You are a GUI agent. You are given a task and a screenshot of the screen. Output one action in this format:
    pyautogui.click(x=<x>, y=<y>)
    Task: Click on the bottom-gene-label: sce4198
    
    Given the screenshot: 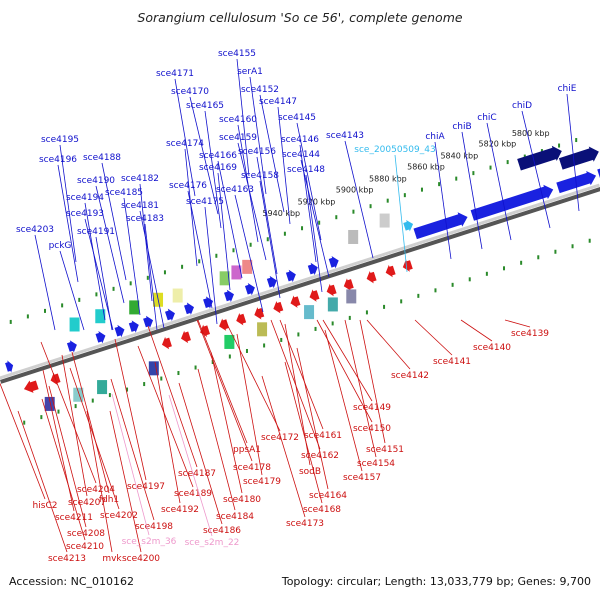 What is the action you would take?
    pyautogui.click(x=154, y=527)
    